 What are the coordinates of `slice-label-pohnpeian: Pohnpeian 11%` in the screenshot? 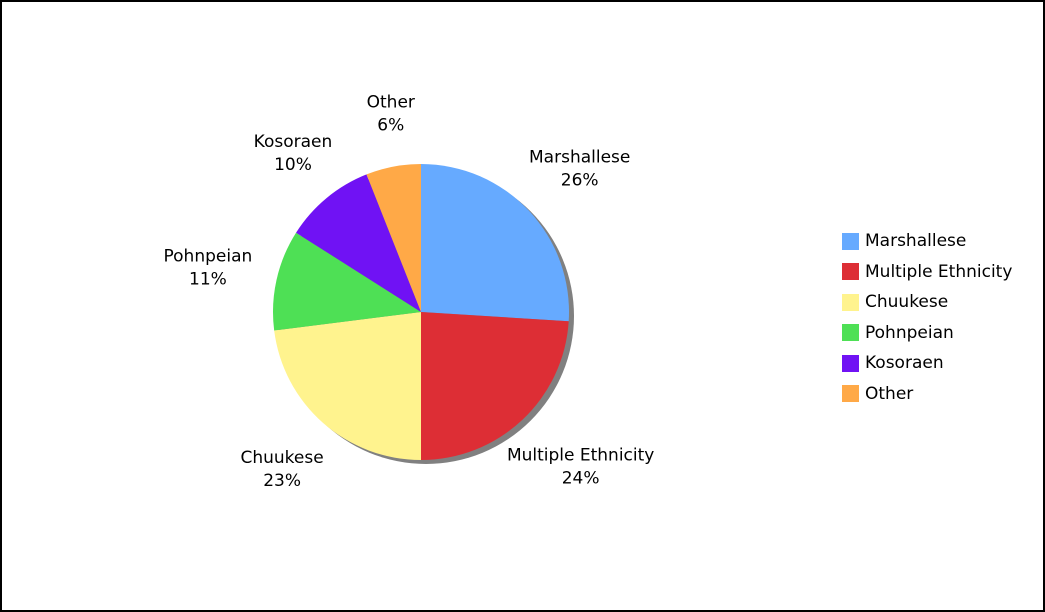 It's located at (208, 267).